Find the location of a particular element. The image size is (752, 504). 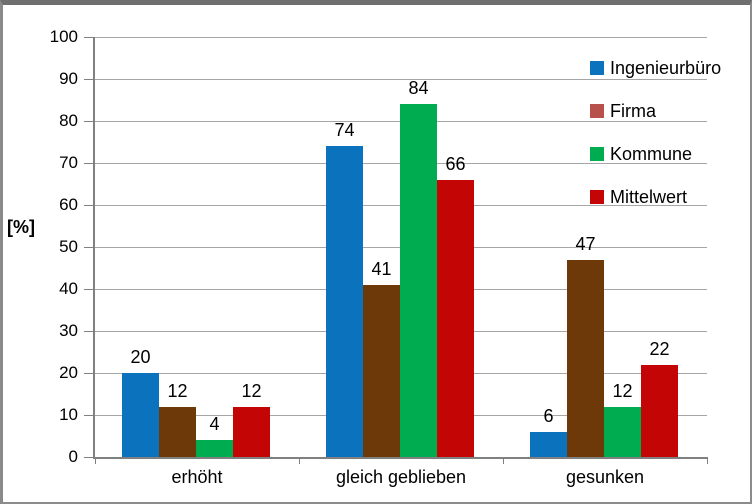

y-tick-label: 40 is located at coordinates (68, 288).